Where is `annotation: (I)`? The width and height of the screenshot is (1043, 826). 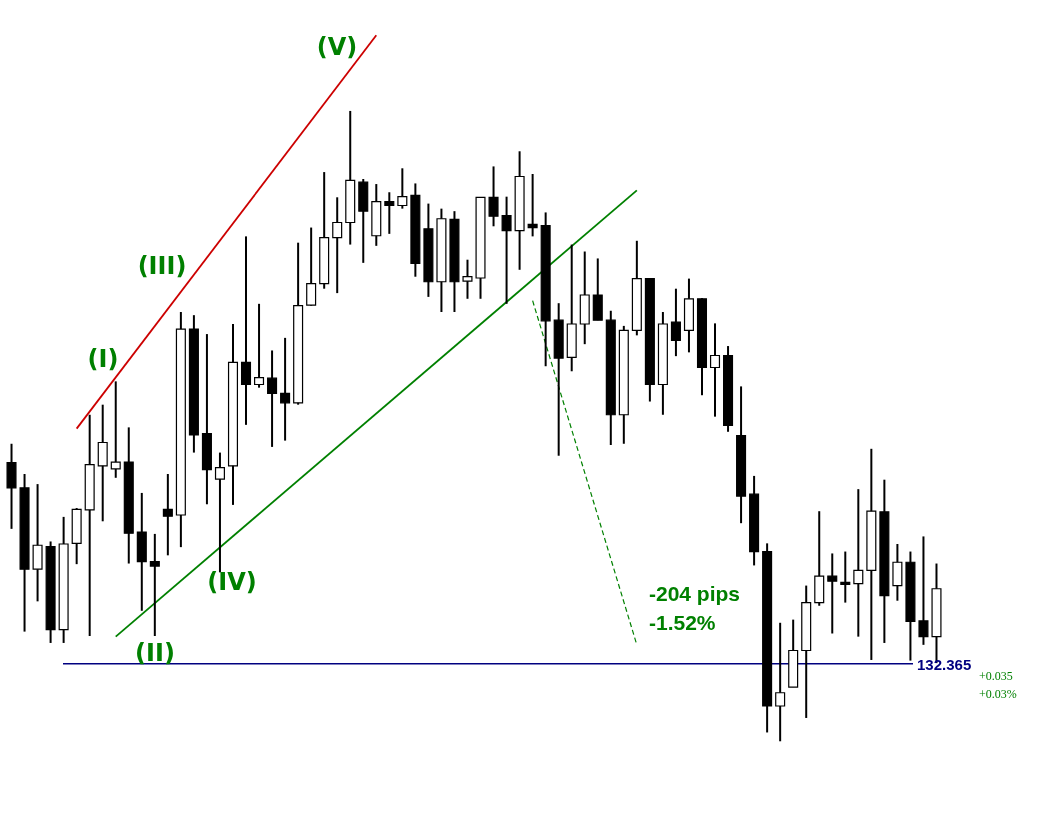
annotation: (I) is located at coordinates (103, 359).